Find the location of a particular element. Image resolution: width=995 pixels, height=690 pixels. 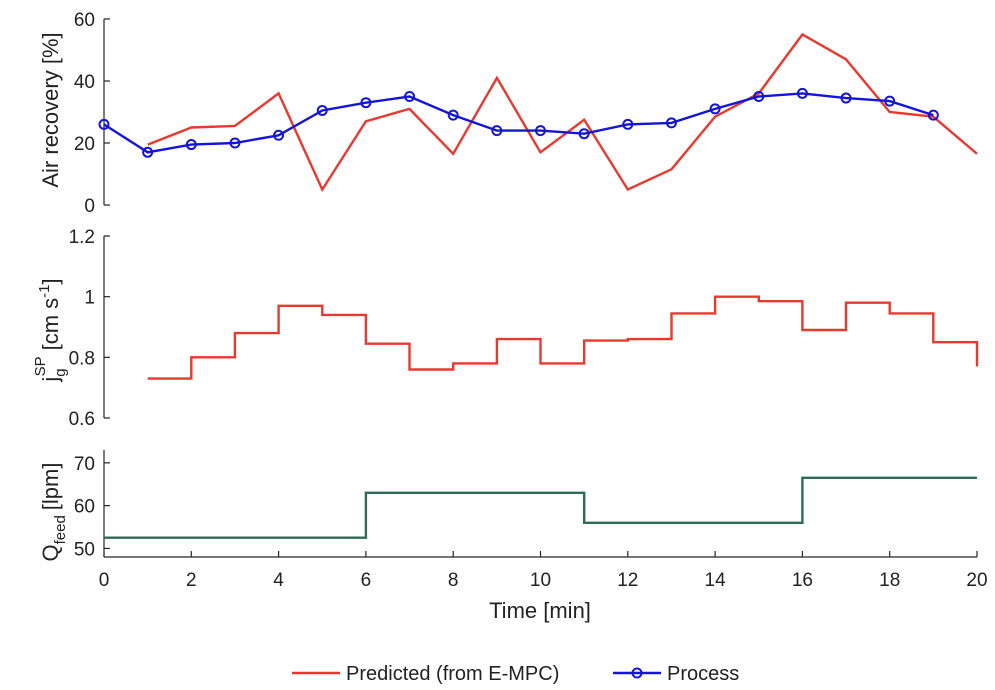

qfeed-axis-label: Qfeed [lpm] is located at coordinates (53, 511).